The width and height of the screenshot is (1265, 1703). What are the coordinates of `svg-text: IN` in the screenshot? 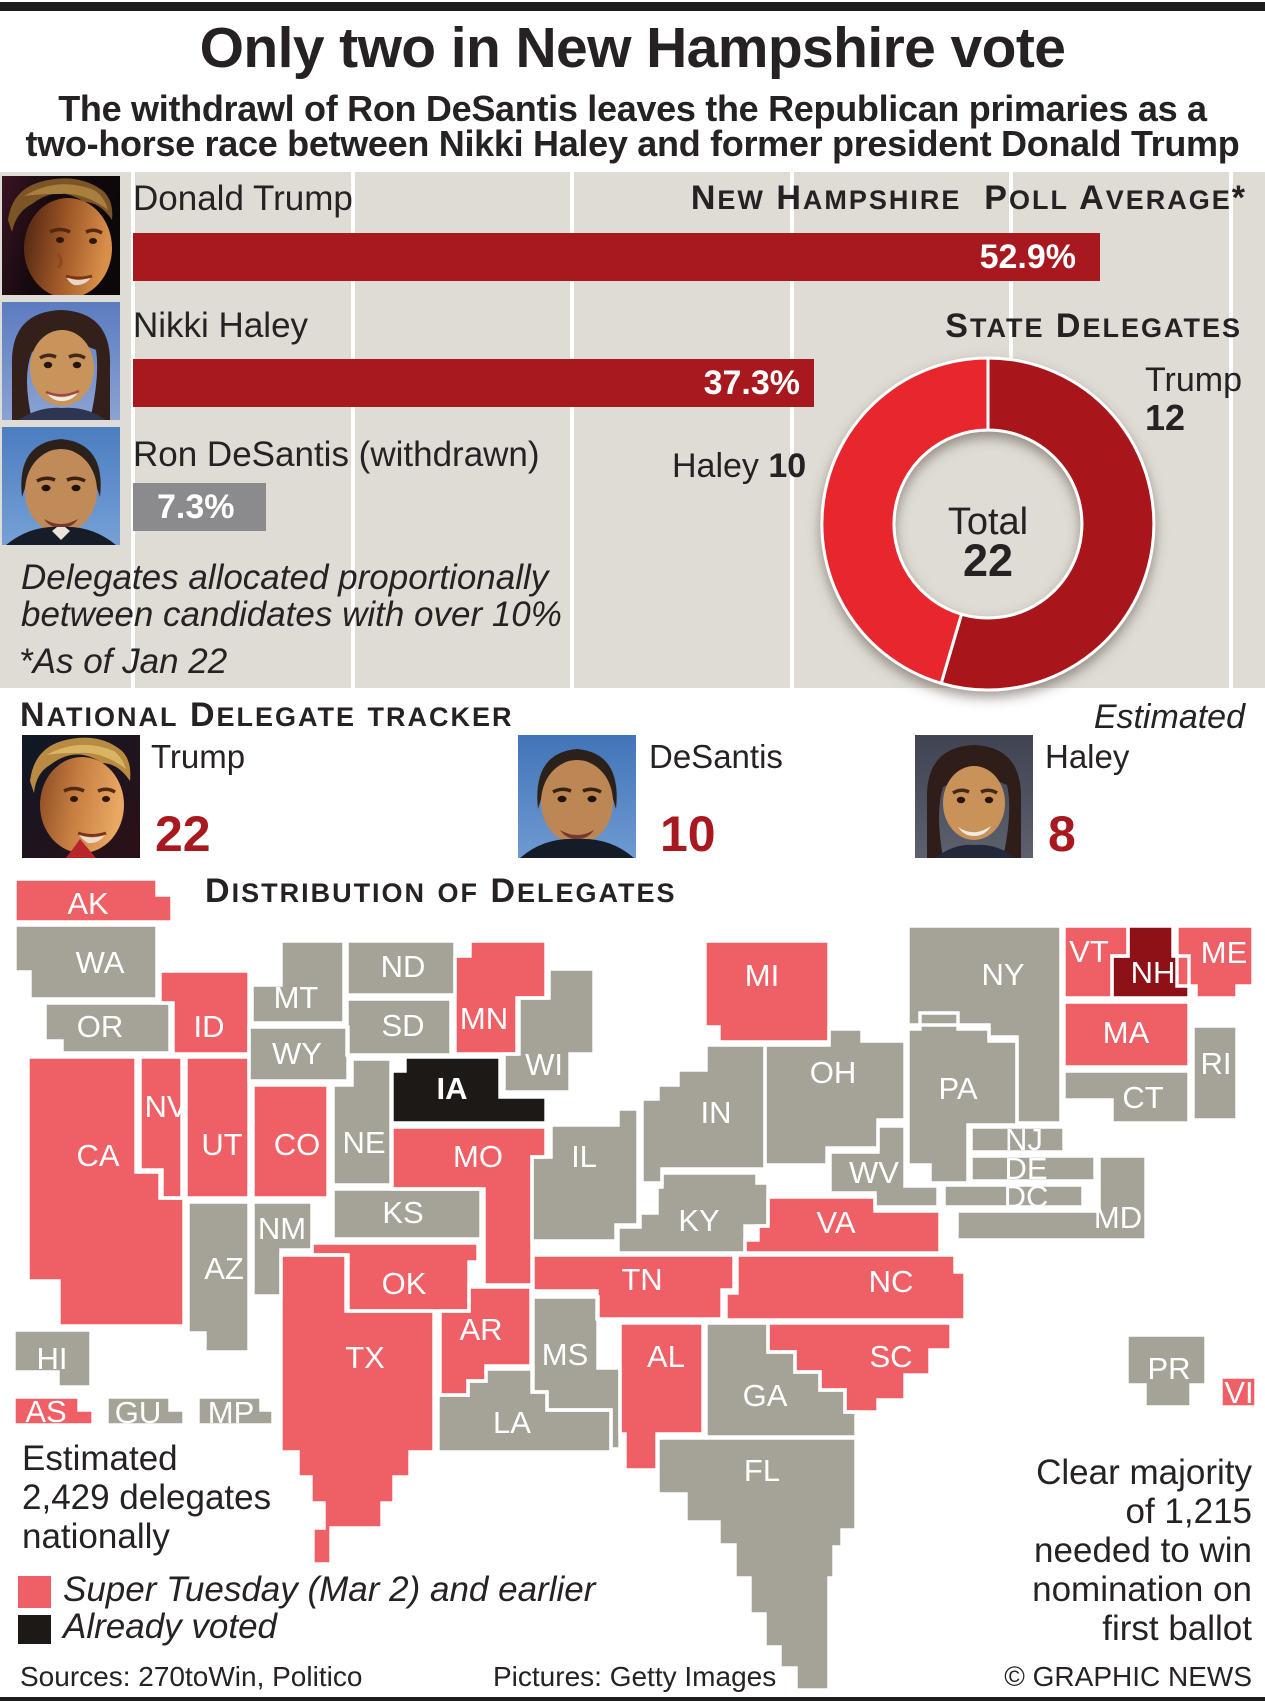 It's located at (716, 1112).